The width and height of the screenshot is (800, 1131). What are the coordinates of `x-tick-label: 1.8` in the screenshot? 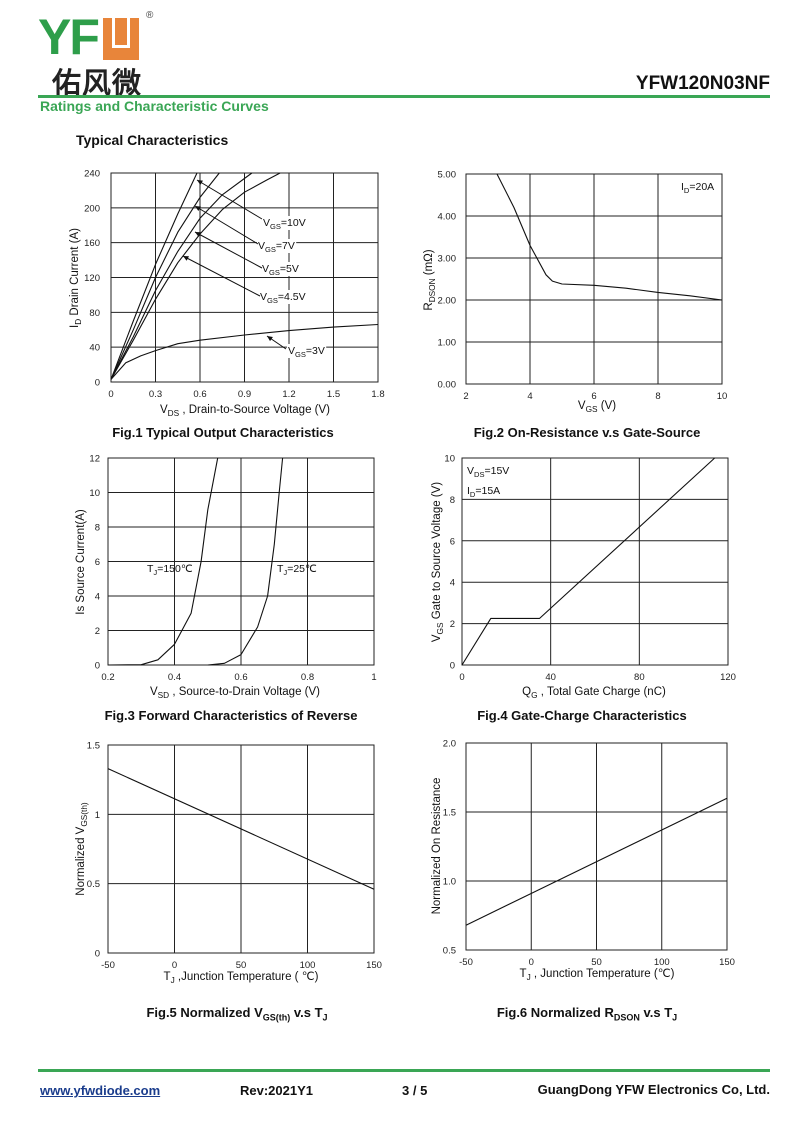 It's located at (377, 394).